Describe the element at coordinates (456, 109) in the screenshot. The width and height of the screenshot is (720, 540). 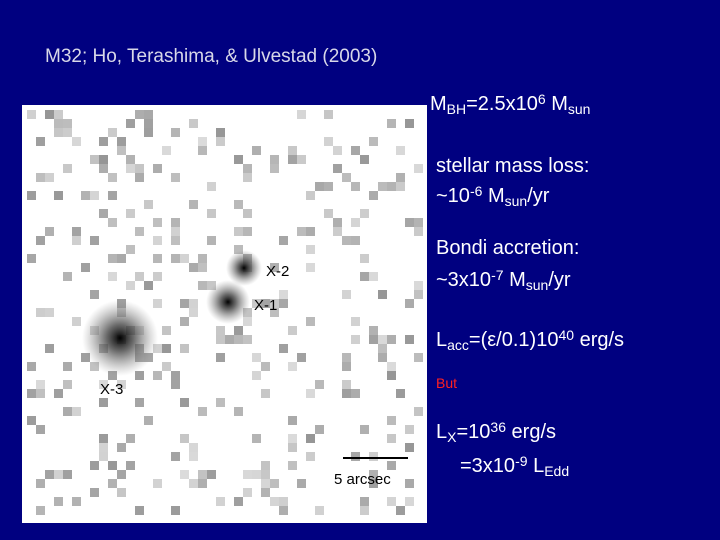
I see `note-text: BH` at that location.